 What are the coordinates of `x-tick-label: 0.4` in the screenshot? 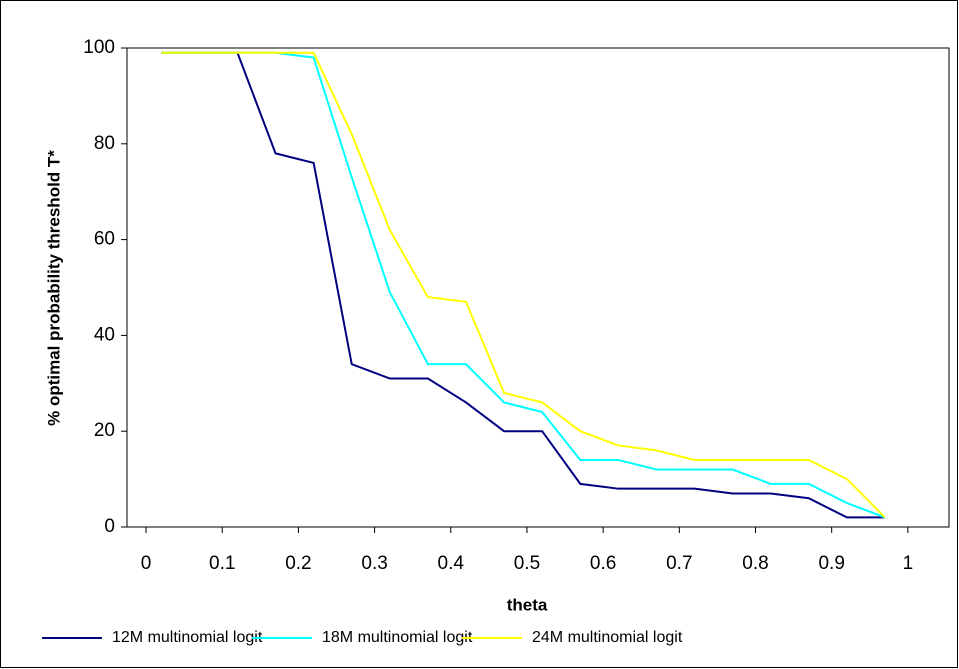 It's located at (451, 563).